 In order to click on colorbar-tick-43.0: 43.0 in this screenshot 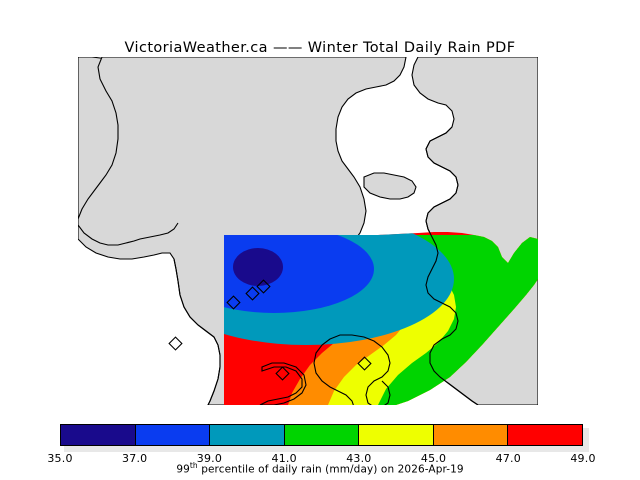, I will do `click(359, 458)`.